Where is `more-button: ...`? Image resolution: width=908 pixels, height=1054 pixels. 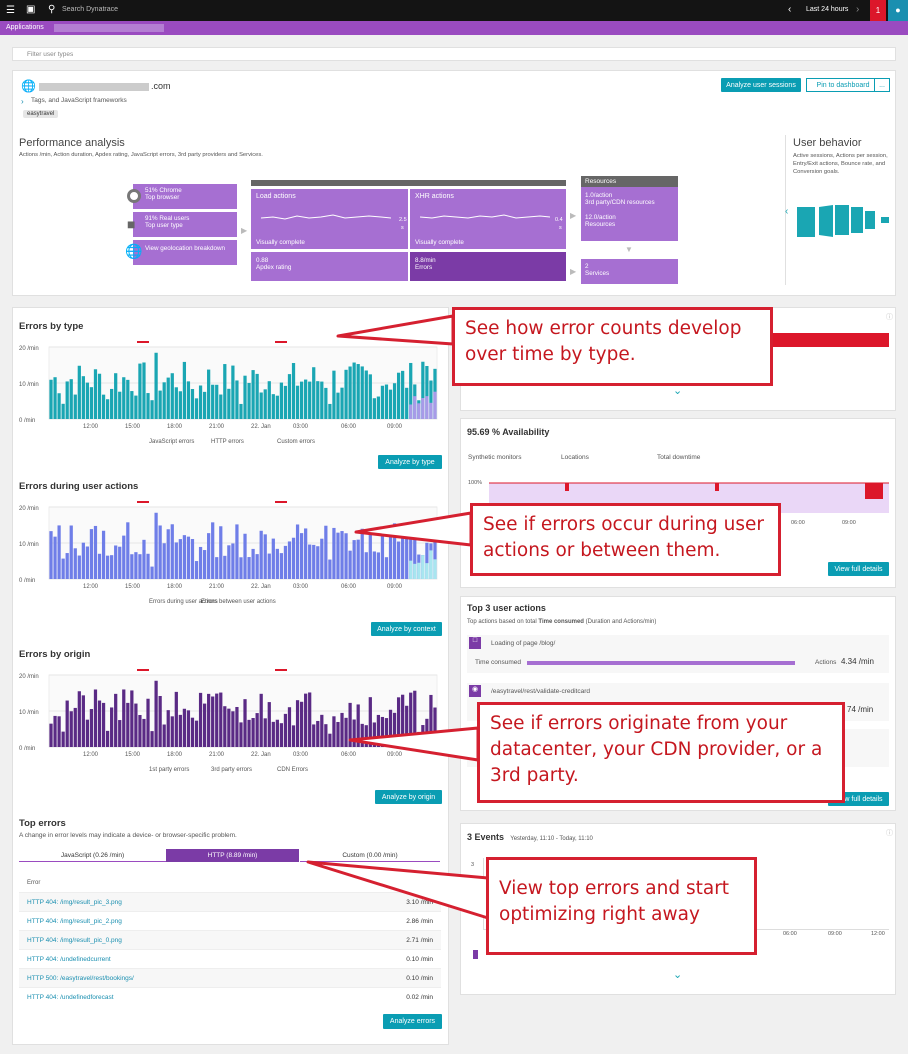
more-button: ... is located at coordinates (882, 85).